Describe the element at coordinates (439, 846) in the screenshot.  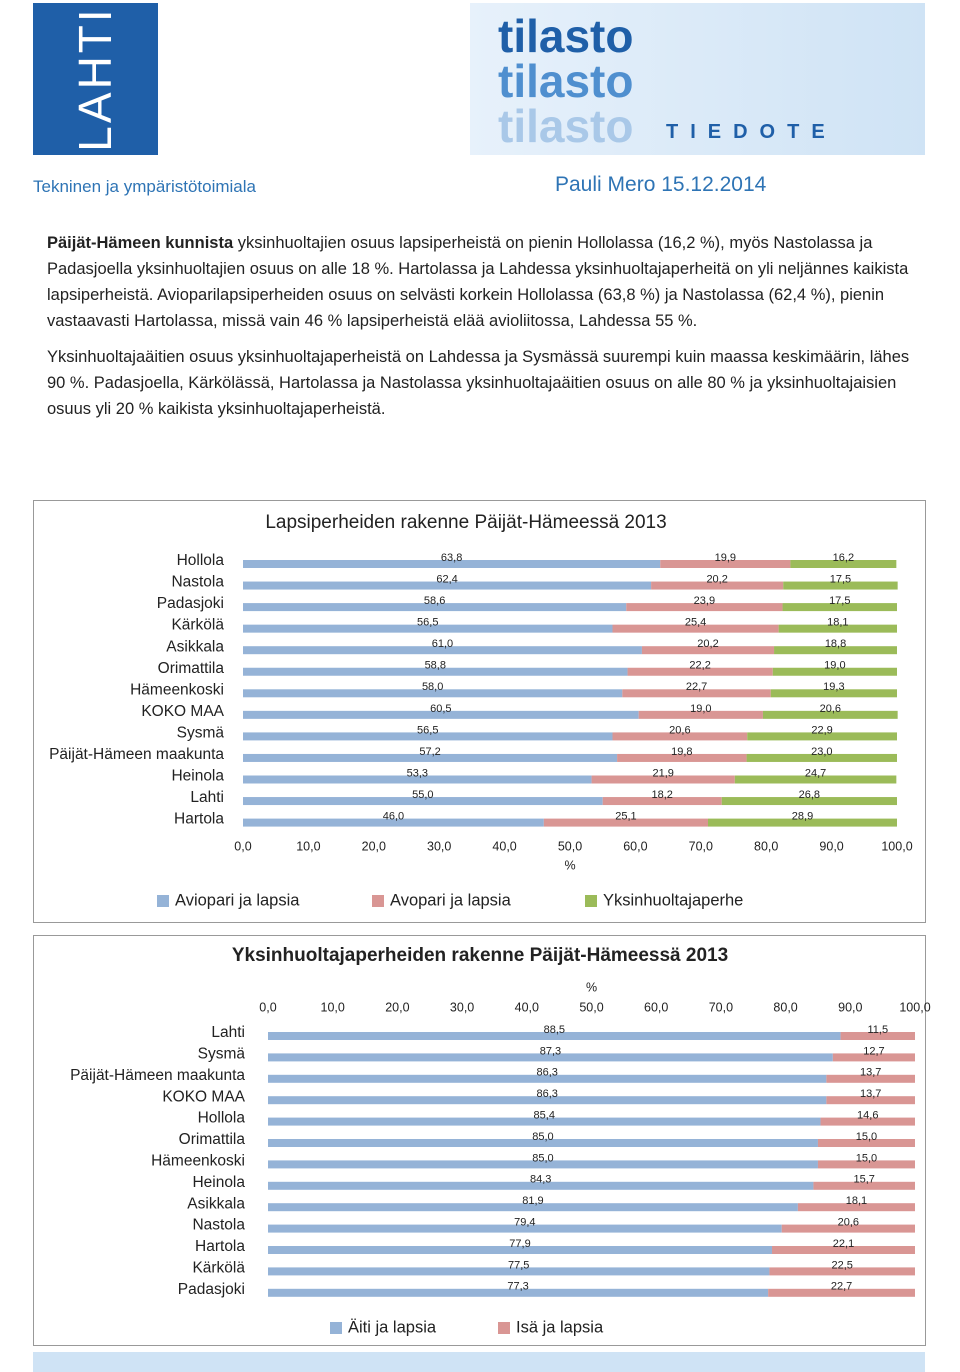
I see `x-tick-label: 30,0` at that location.